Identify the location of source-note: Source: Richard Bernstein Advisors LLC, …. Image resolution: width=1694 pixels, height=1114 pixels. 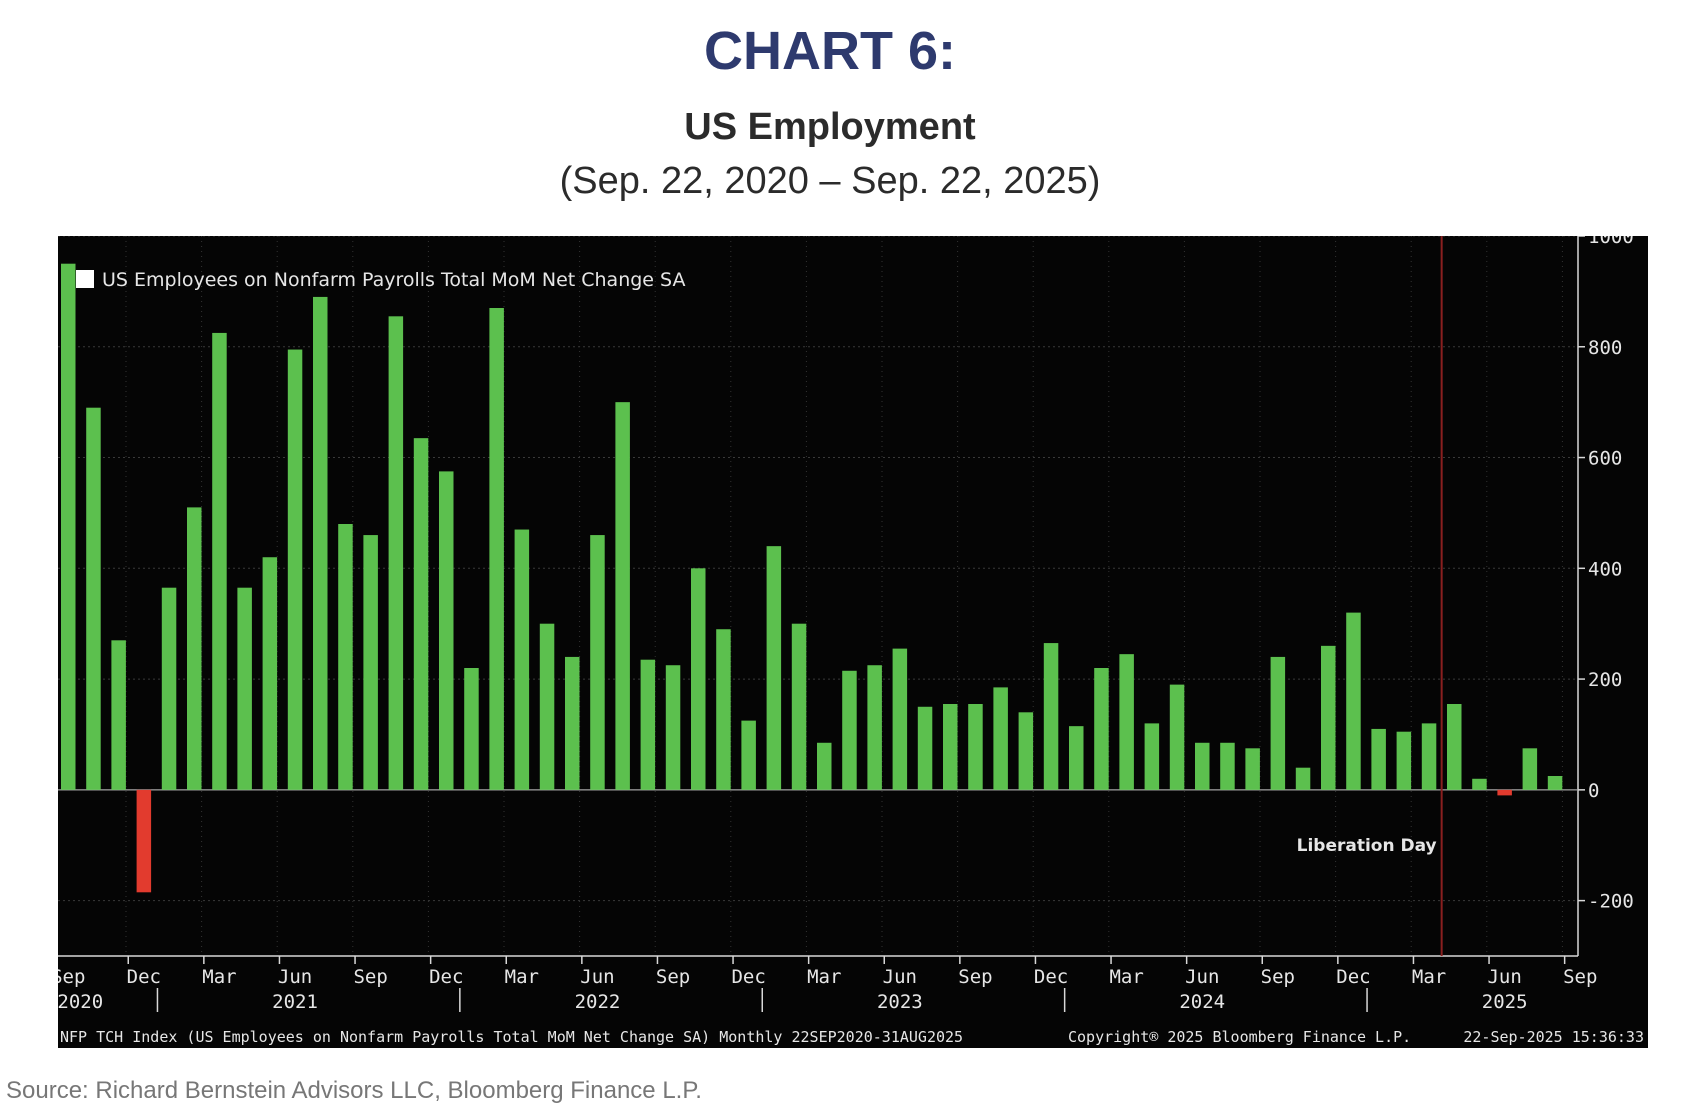
(354, 1090).